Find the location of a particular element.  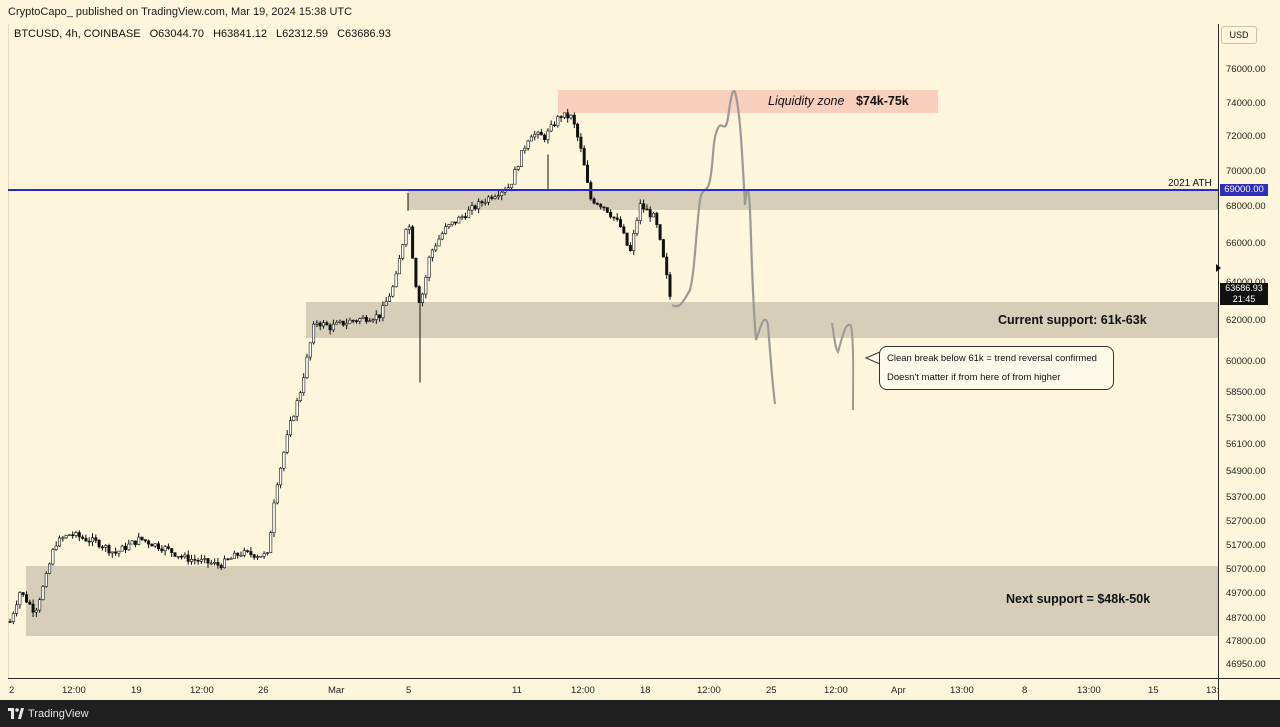

time-tick-label: 8 is located at coordinates (1025, 690).